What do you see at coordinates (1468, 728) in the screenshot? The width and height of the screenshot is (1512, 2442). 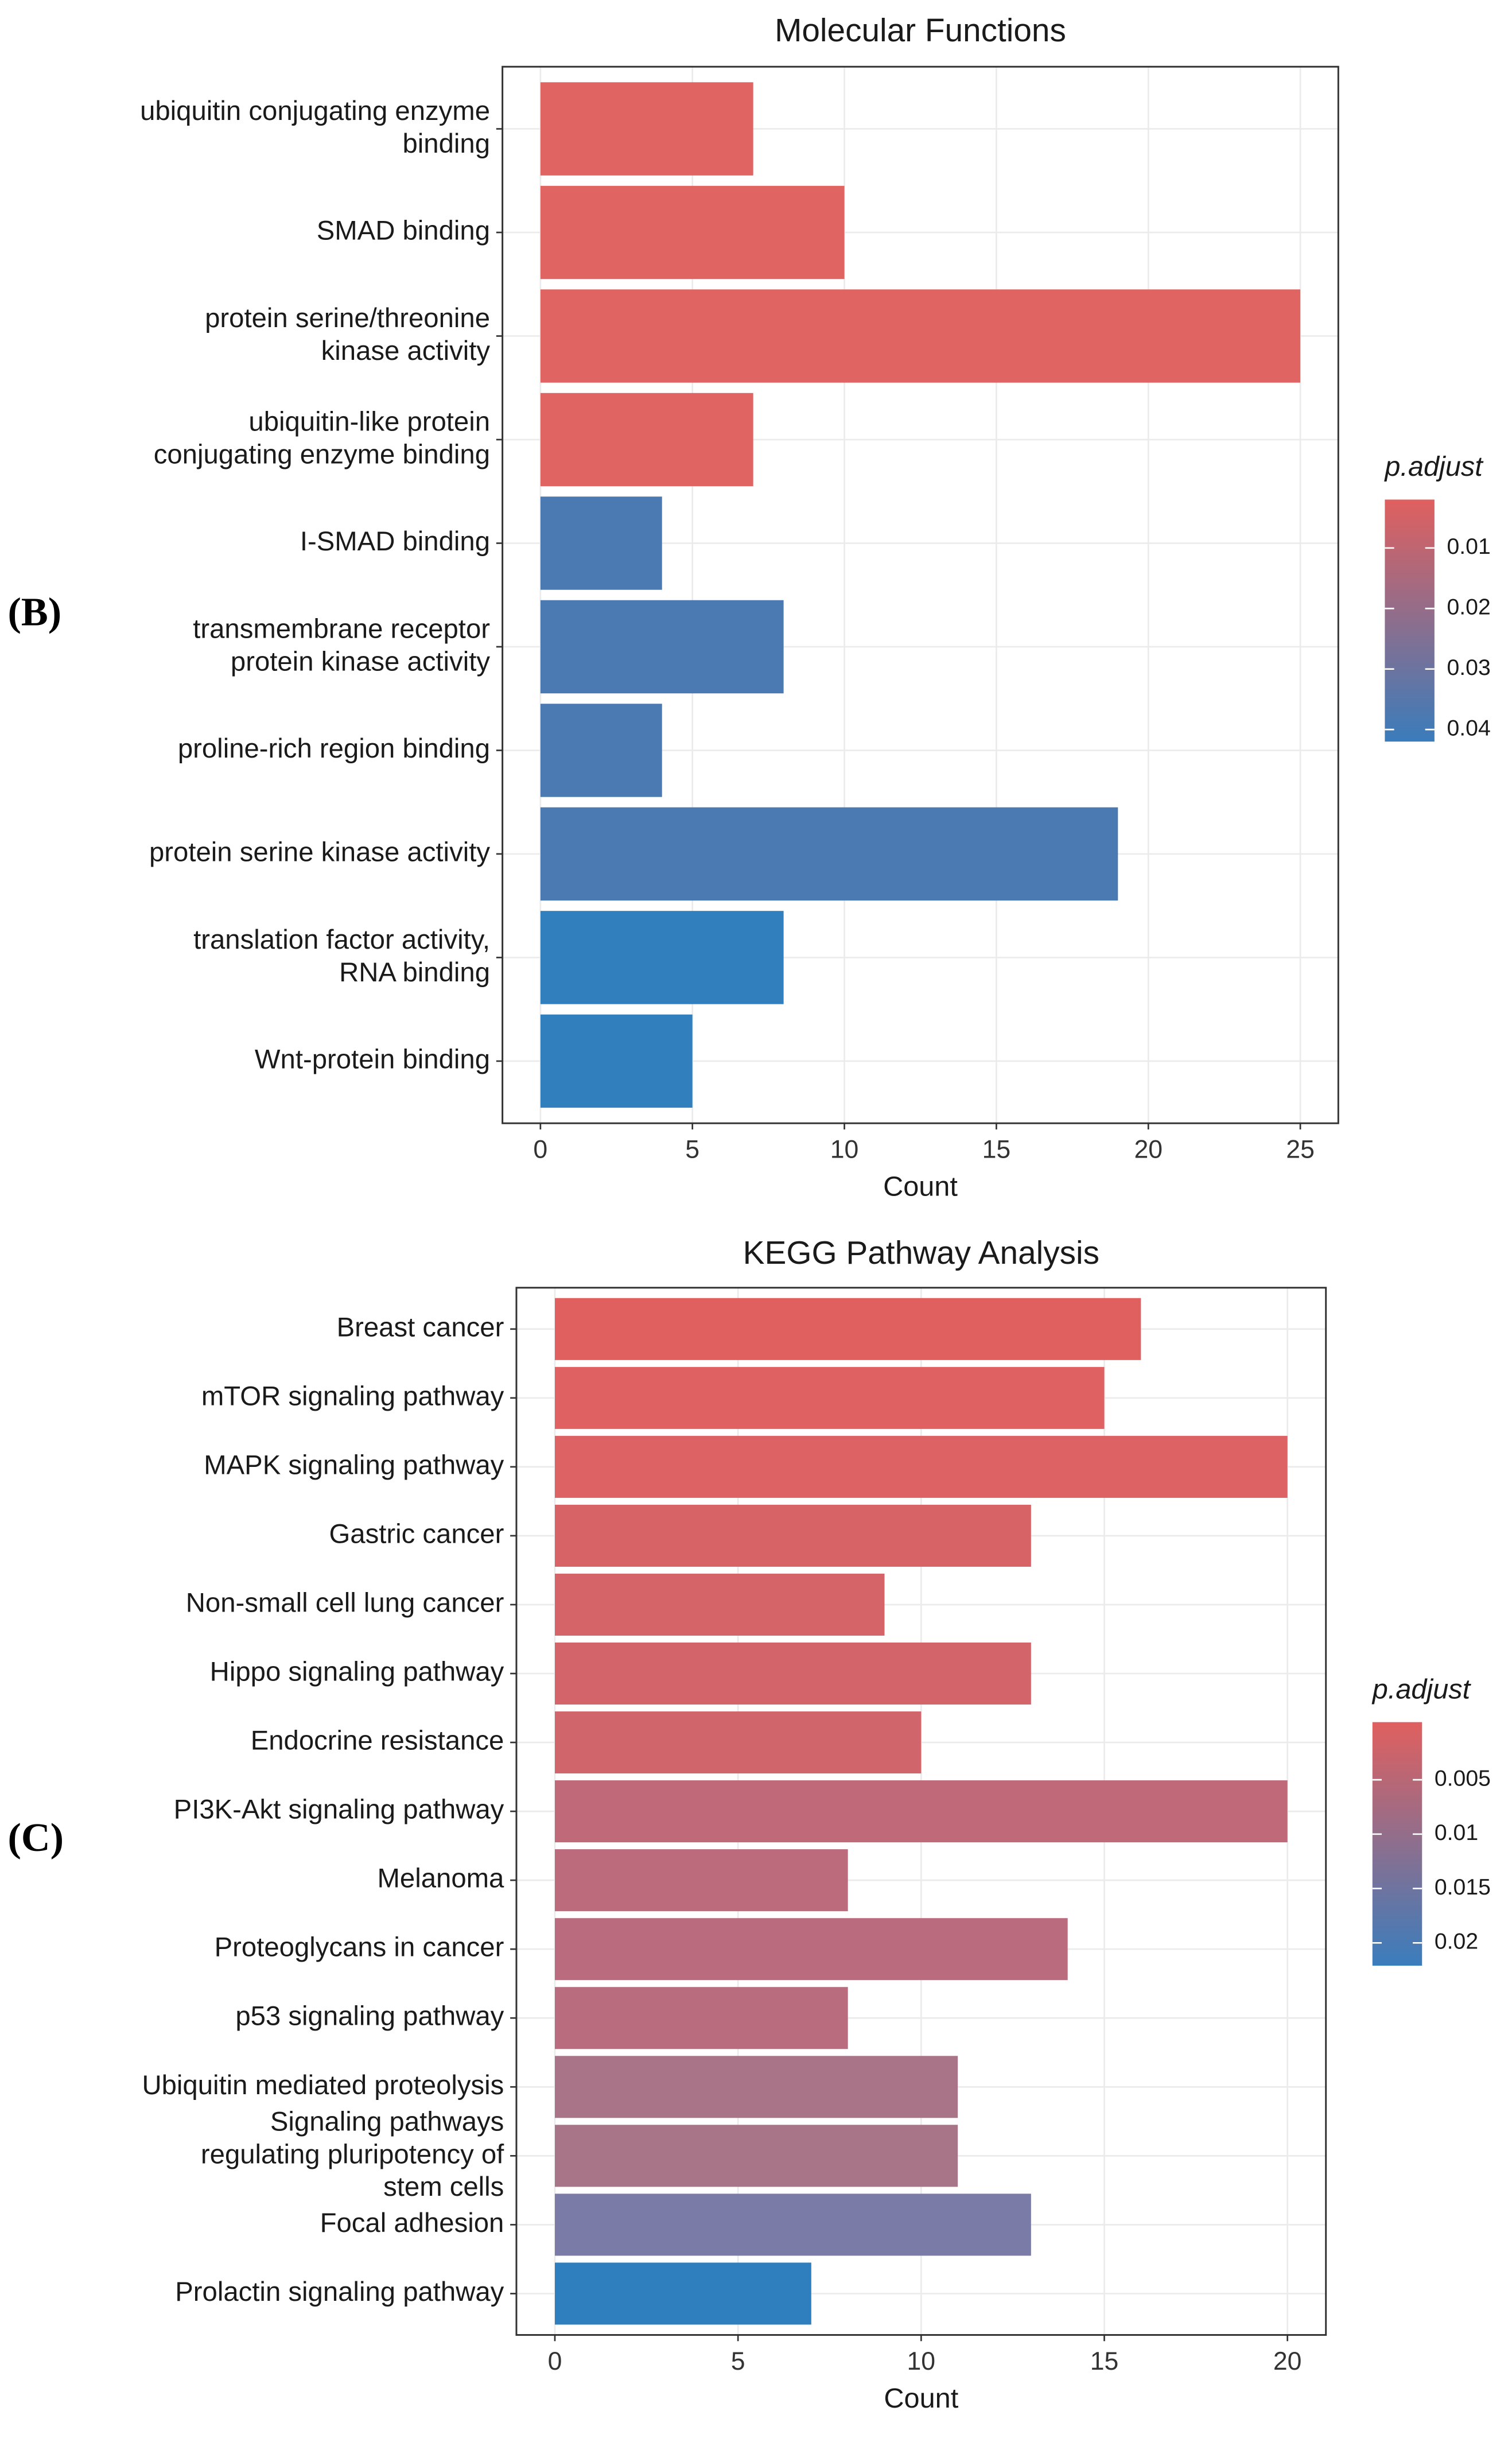 I see `legend-label: 0.04` at bounding box center [1468, 728].